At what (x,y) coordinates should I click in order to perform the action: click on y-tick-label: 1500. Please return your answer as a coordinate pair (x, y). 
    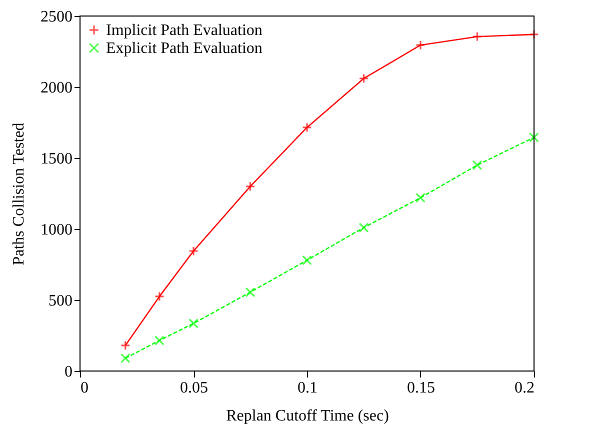
    Looking at the image, I should click on (56, 159).